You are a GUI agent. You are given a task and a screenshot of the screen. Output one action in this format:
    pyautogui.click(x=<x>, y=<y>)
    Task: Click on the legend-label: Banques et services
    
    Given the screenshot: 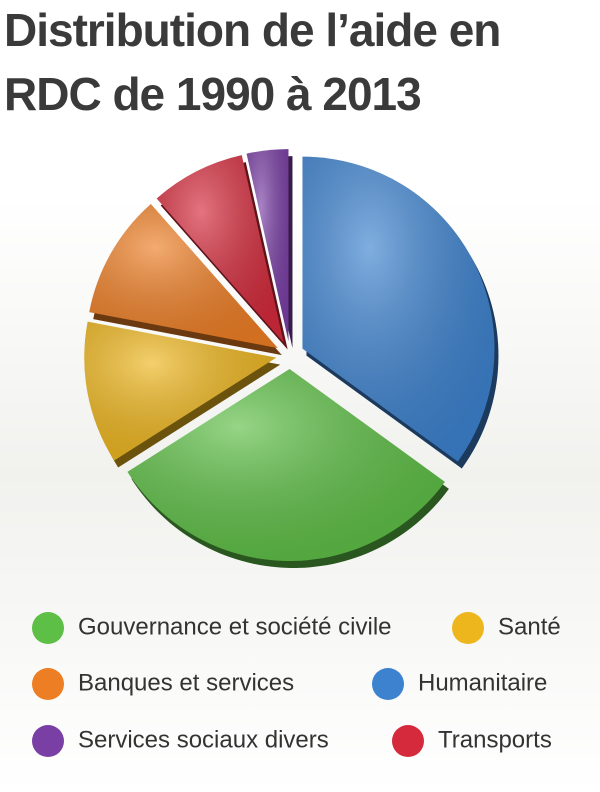 What is the action you would take?
    pyautogui.click(x=186, y=682)
    